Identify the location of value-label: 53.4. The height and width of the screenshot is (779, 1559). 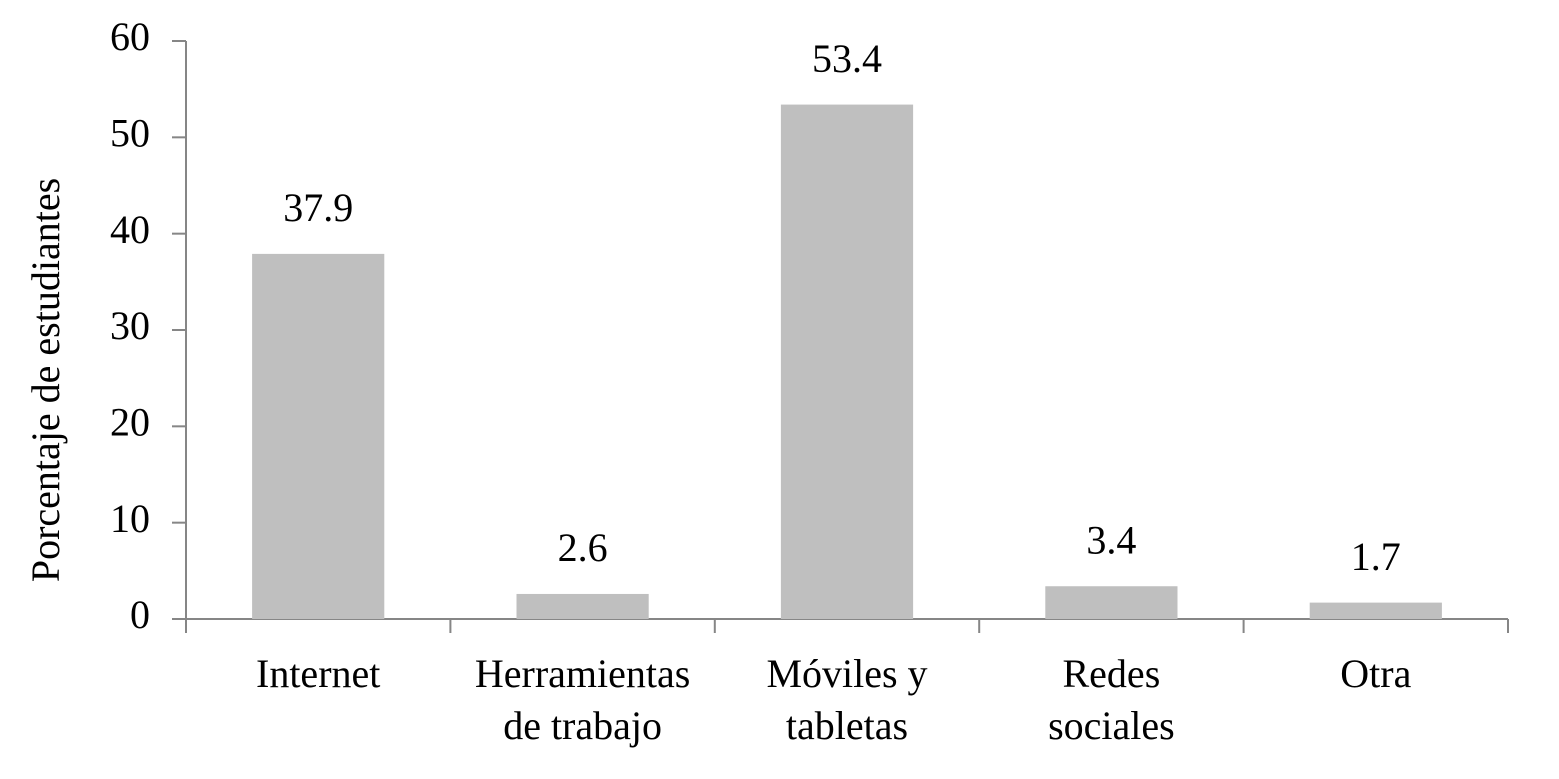
(847, 58).